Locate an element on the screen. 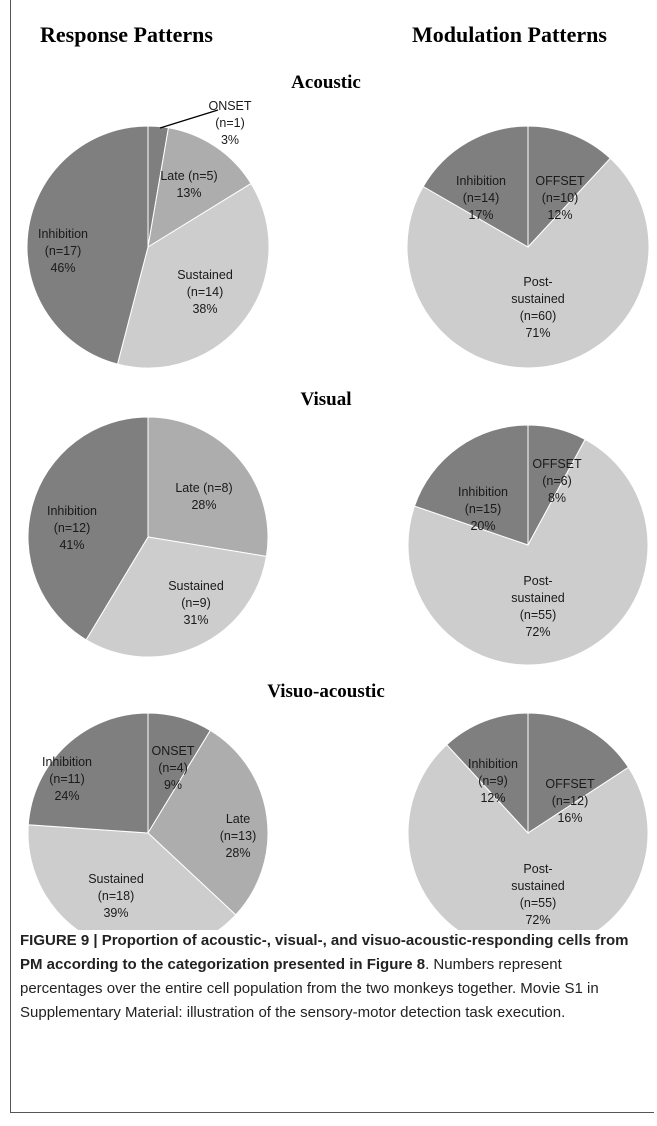  caption-figure-ref: Figure 8 is located at coordinates (396, 964).